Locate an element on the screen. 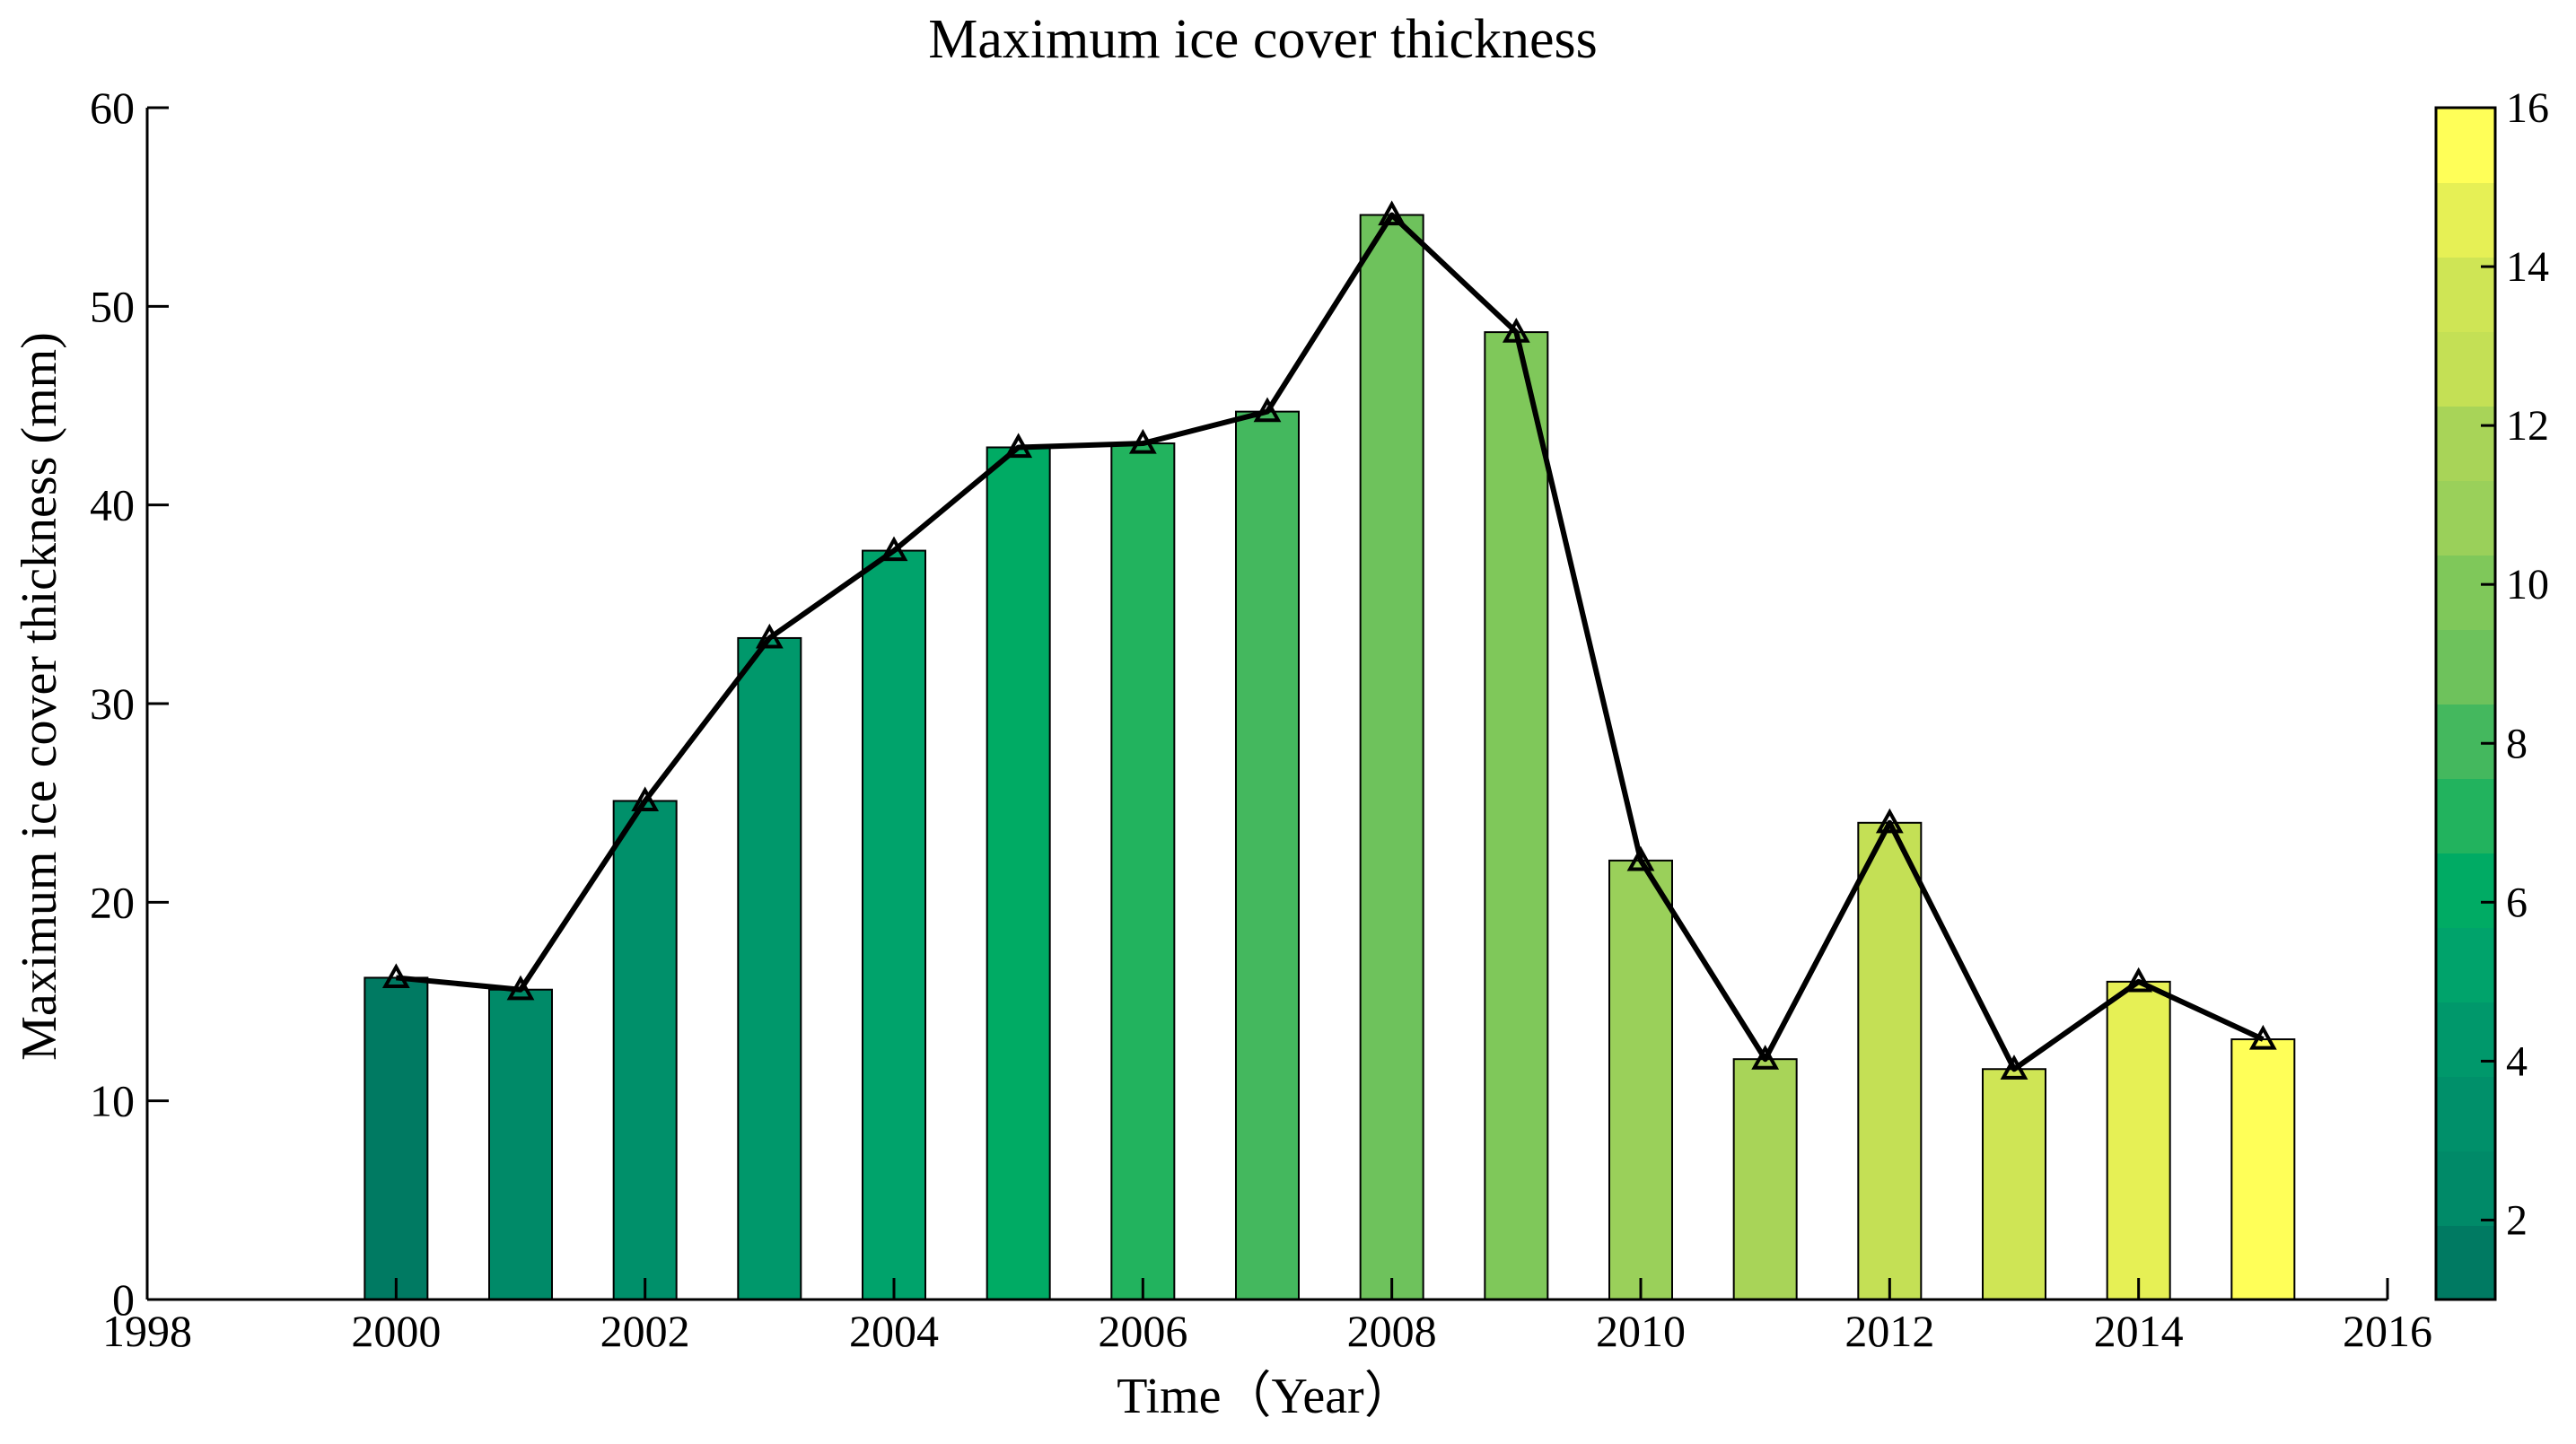 The height and width of the screenshot is (1444, 2576). line-marker-2000 is located at coordinates (395, 976).